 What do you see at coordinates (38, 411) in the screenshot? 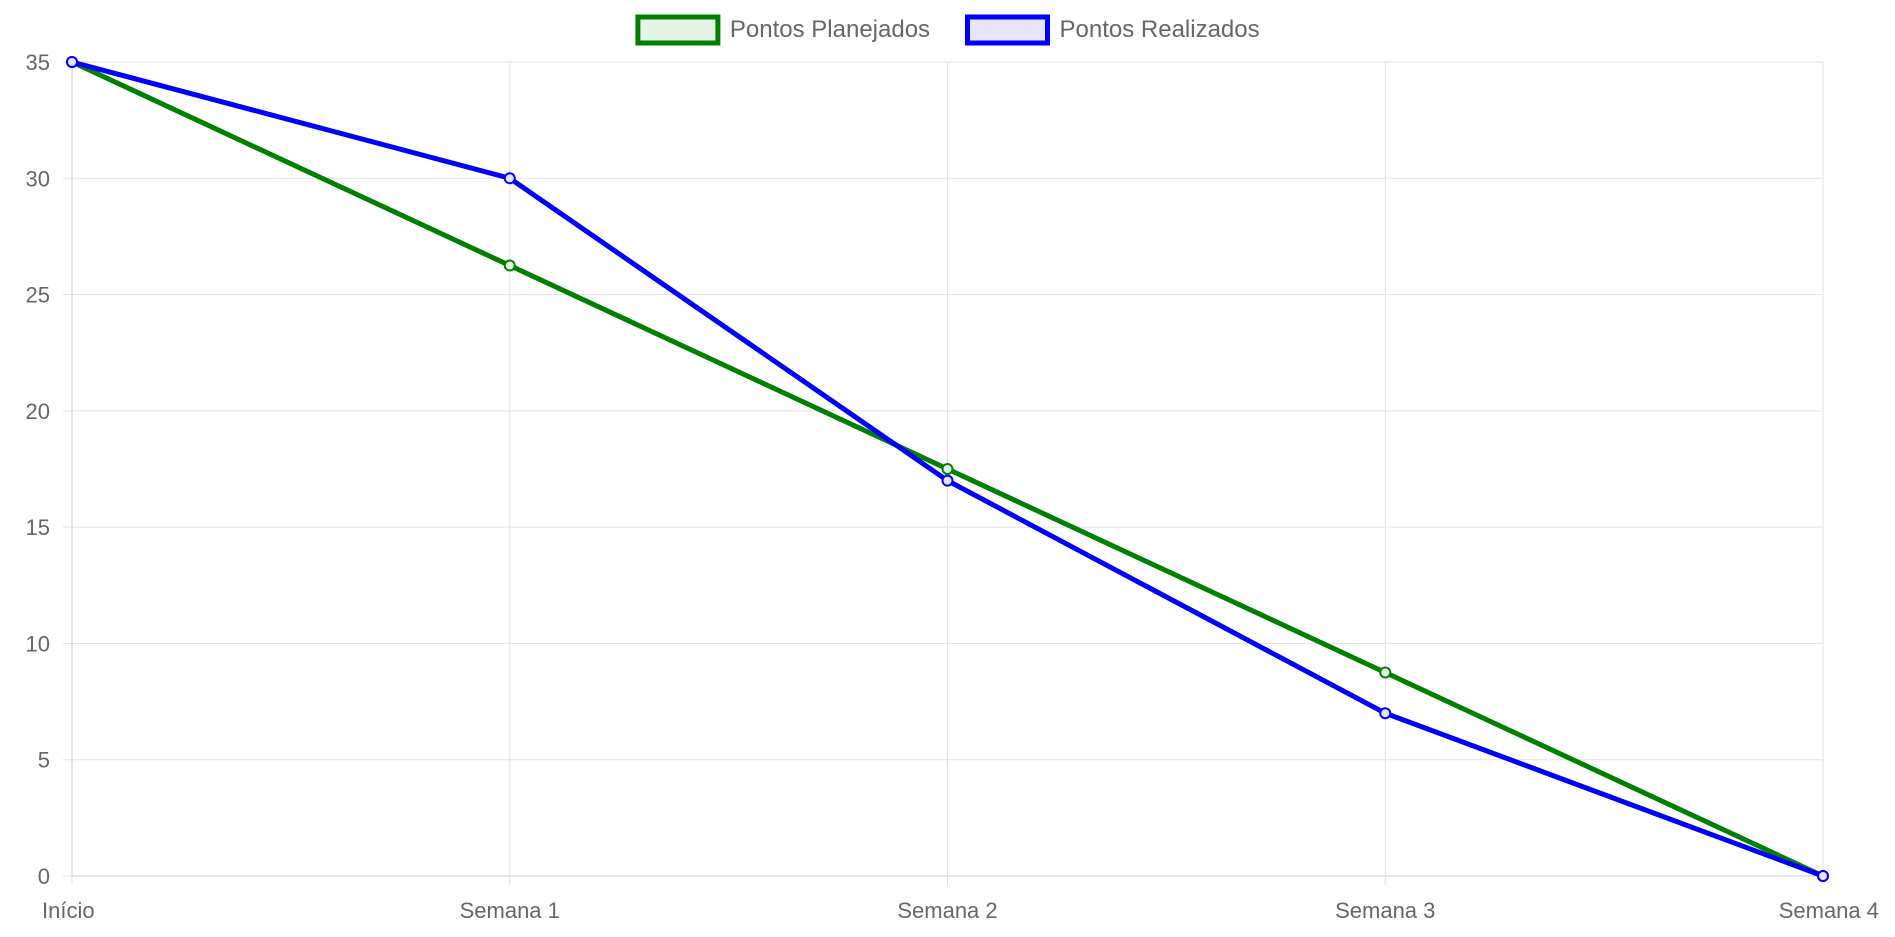
I see `y-tick-label: 20` at bounding box center [38, 411].